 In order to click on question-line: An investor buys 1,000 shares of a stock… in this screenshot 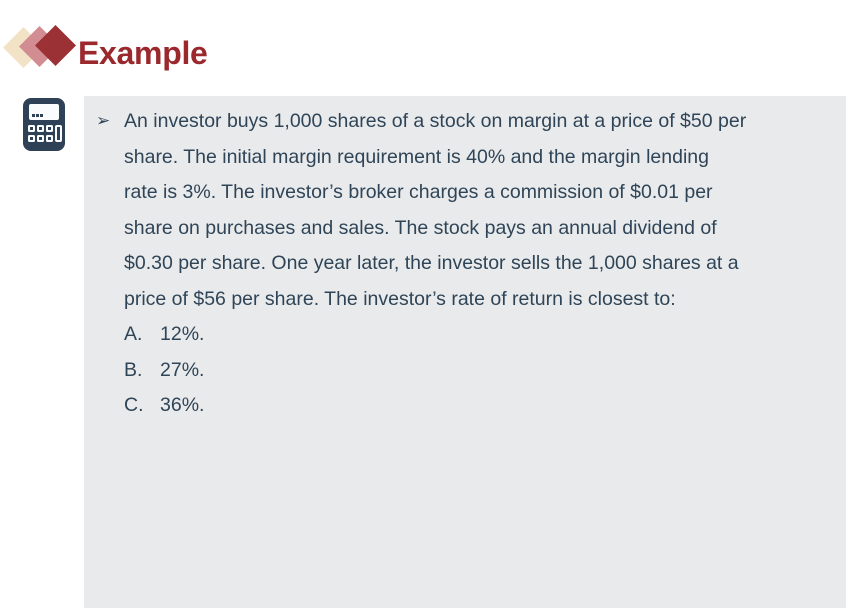, I will do `click(435, 121)`.